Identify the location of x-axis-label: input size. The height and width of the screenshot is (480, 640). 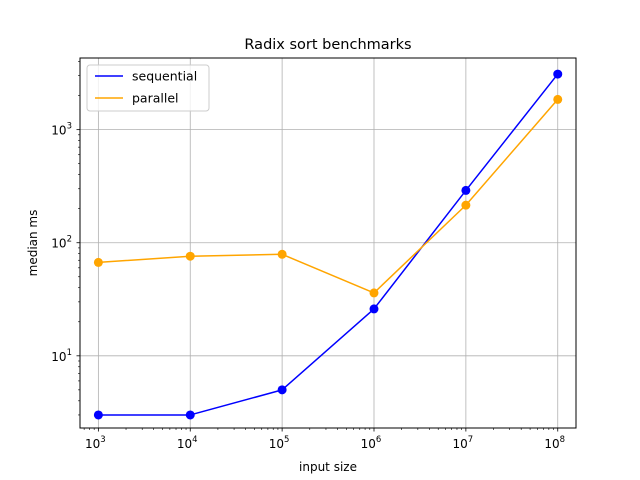
(328, 467).